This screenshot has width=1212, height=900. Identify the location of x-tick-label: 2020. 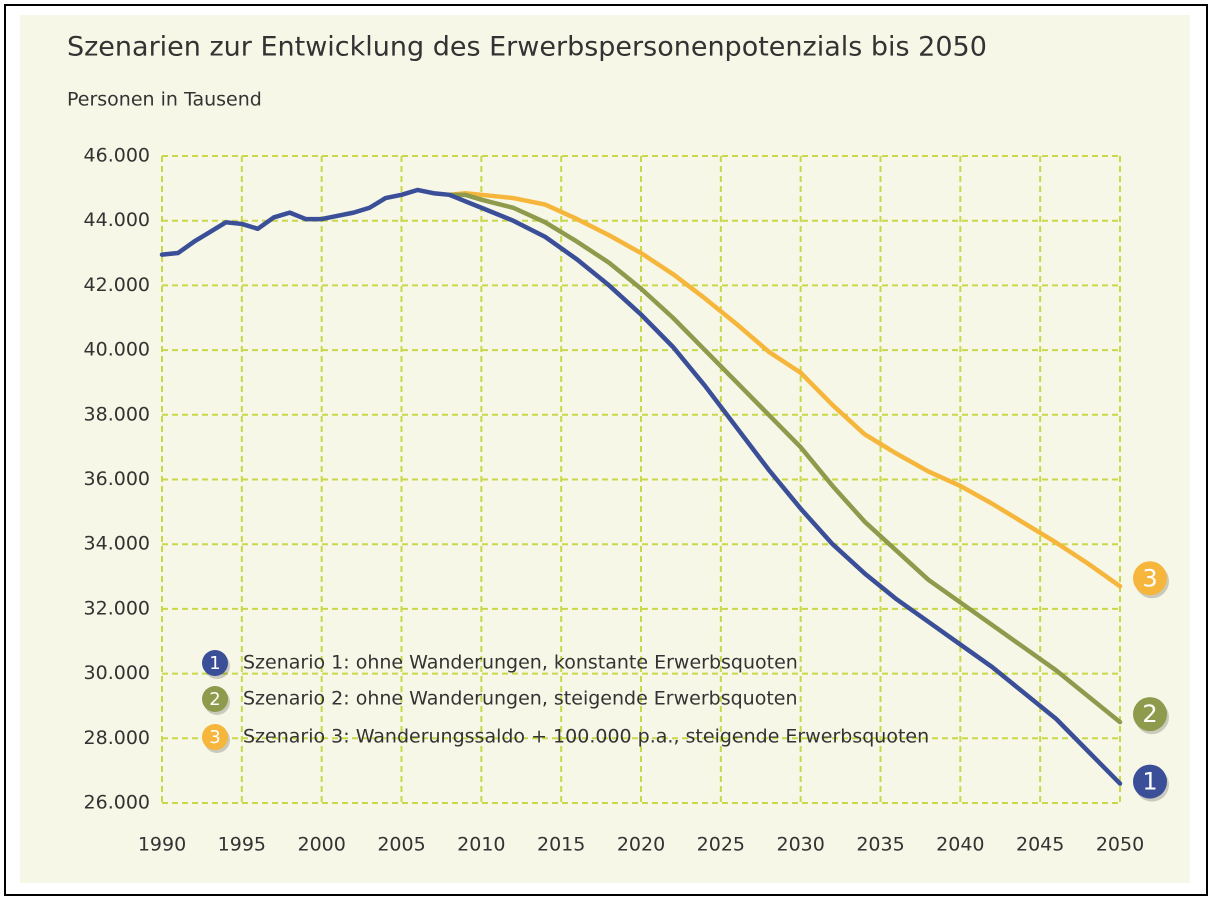
(641, 845).